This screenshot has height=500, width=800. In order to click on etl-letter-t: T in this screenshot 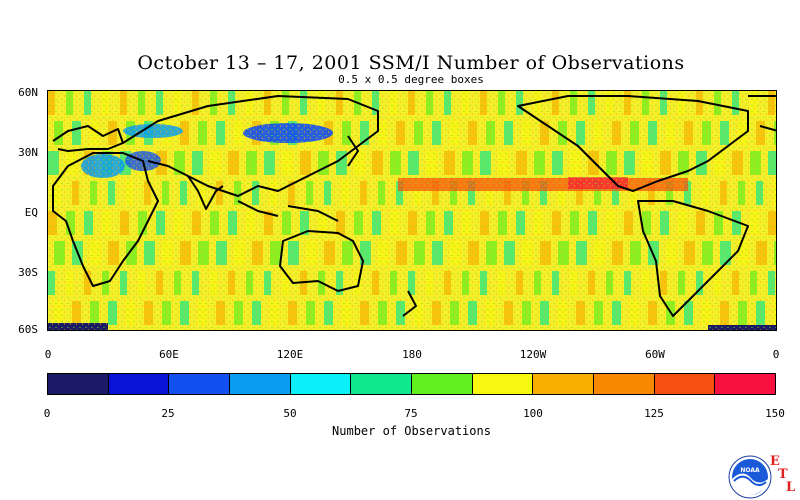, I will do `click(783, 474)`.